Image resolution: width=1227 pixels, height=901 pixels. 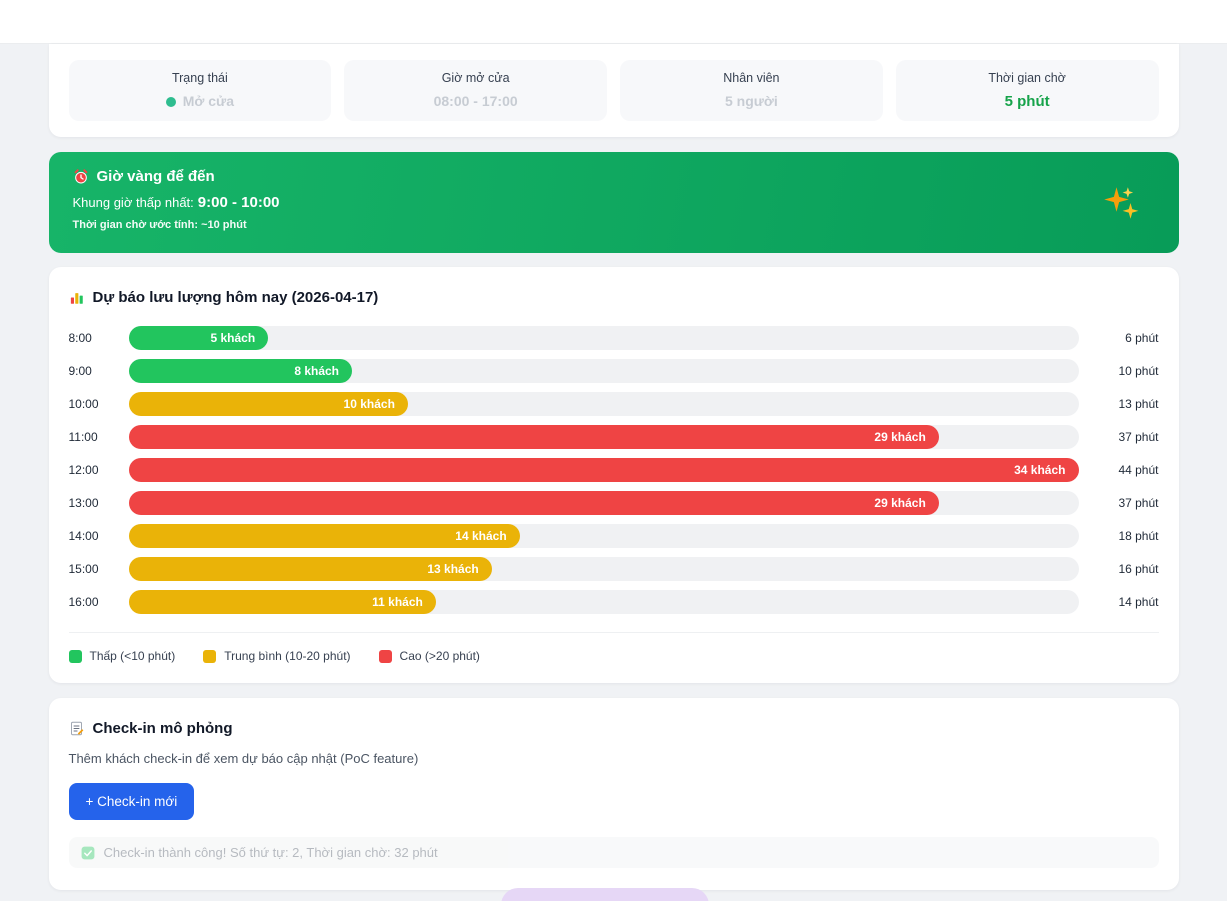 What do you see at coordinates (83, 470) in the screenshot?
I see `forecast-time-label: 12:00` at bounding box center [83, 470].